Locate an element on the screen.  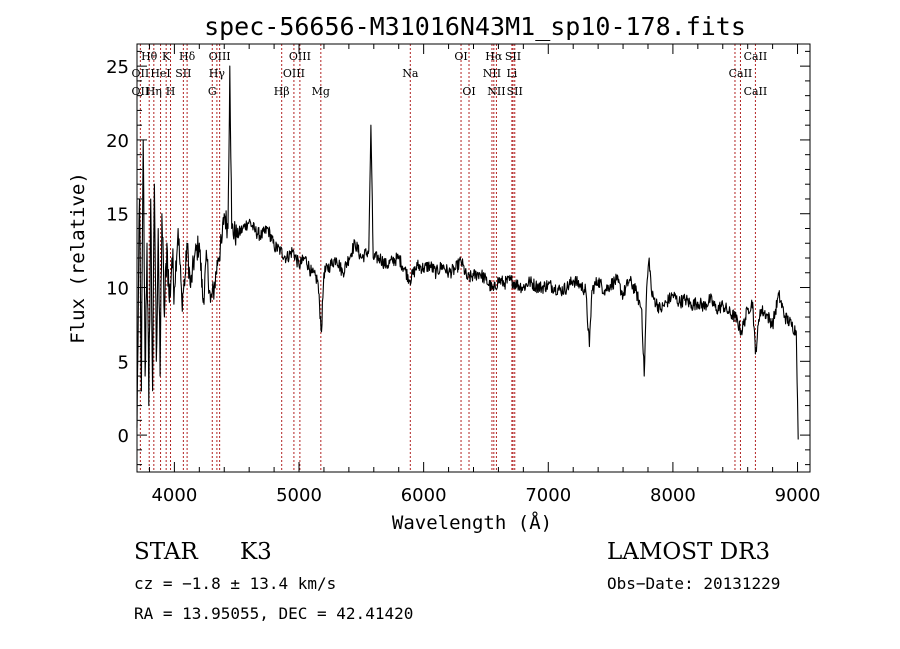
x-tick-label: 9000 is located at coordinates (798, 495).